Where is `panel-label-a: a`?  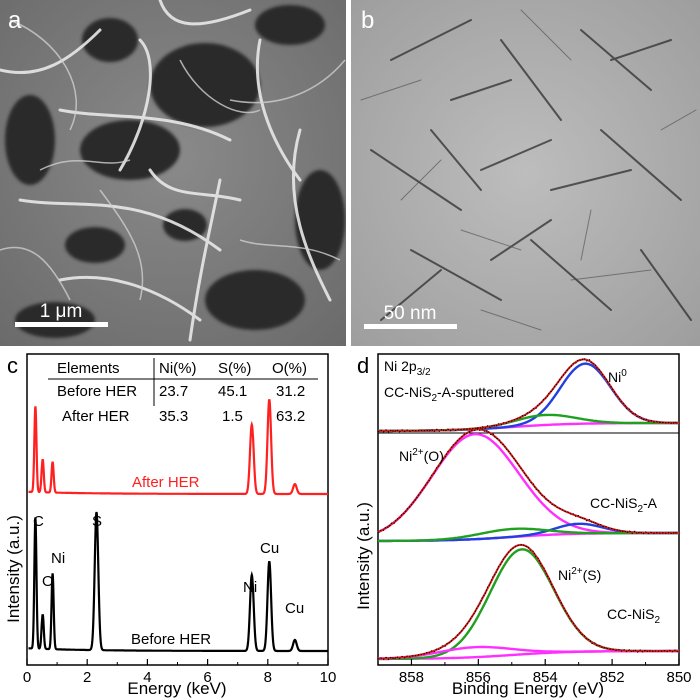 panel-label-a: a is located at coordinates (15, 20).